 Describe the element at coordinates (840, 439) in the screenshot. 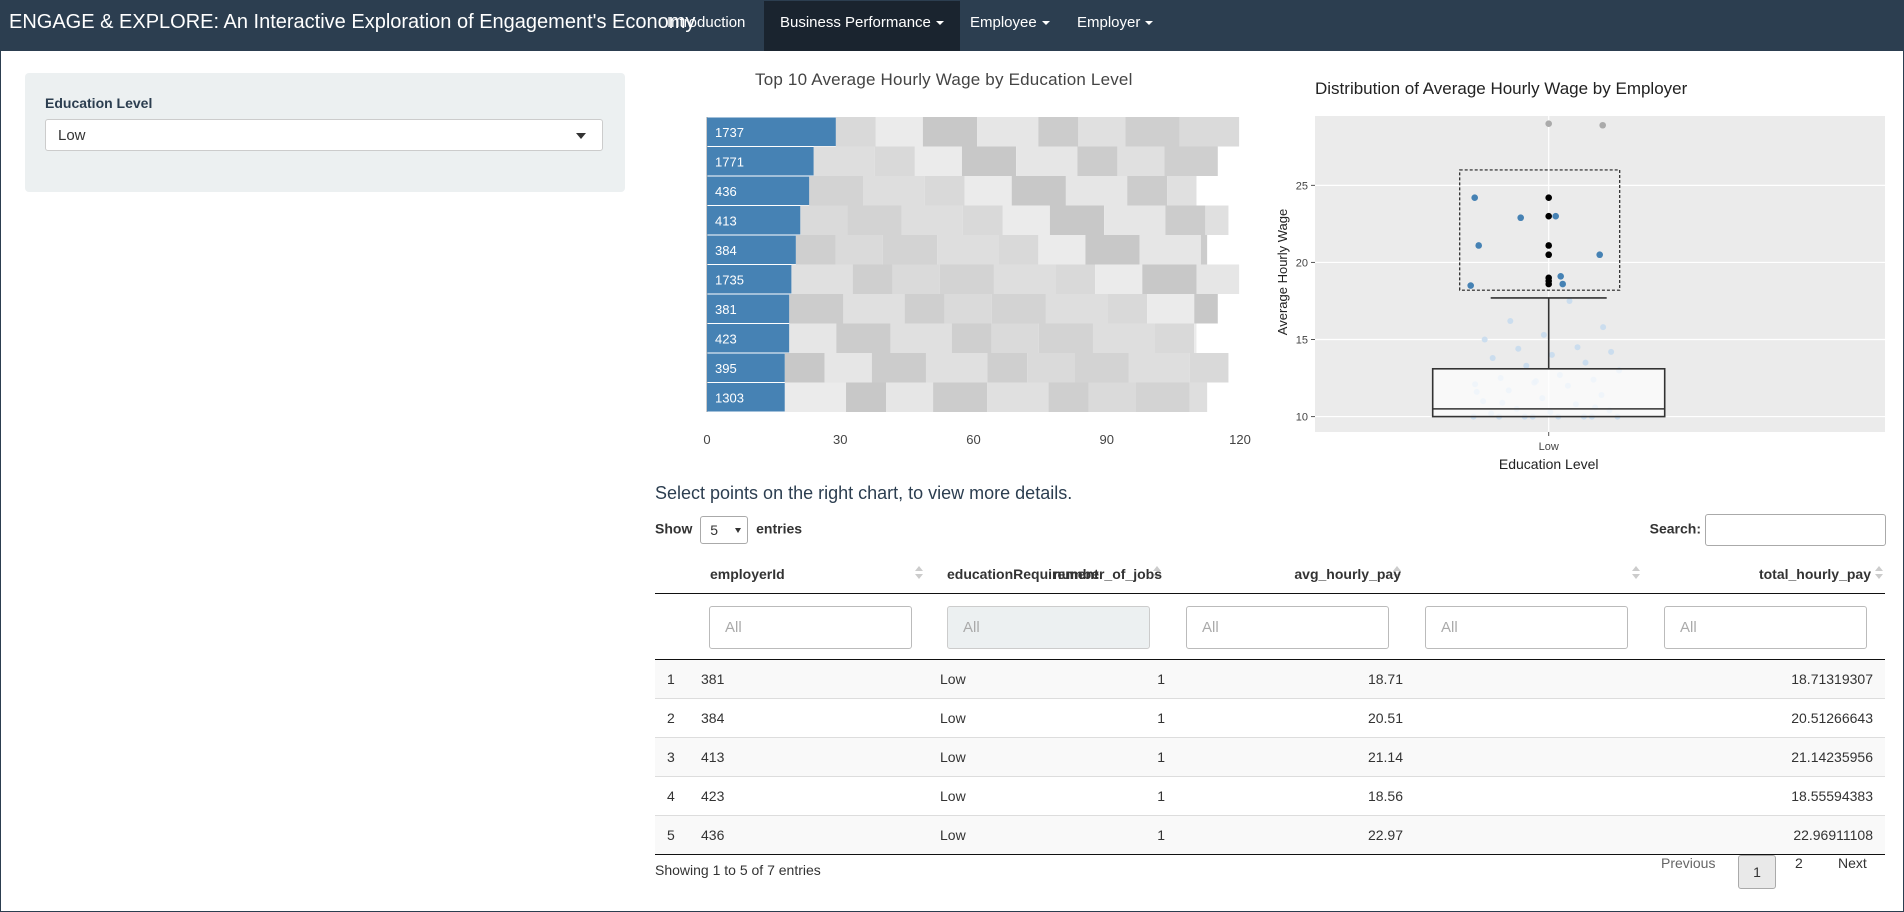

I see `x-tick-label: 30` at that location.